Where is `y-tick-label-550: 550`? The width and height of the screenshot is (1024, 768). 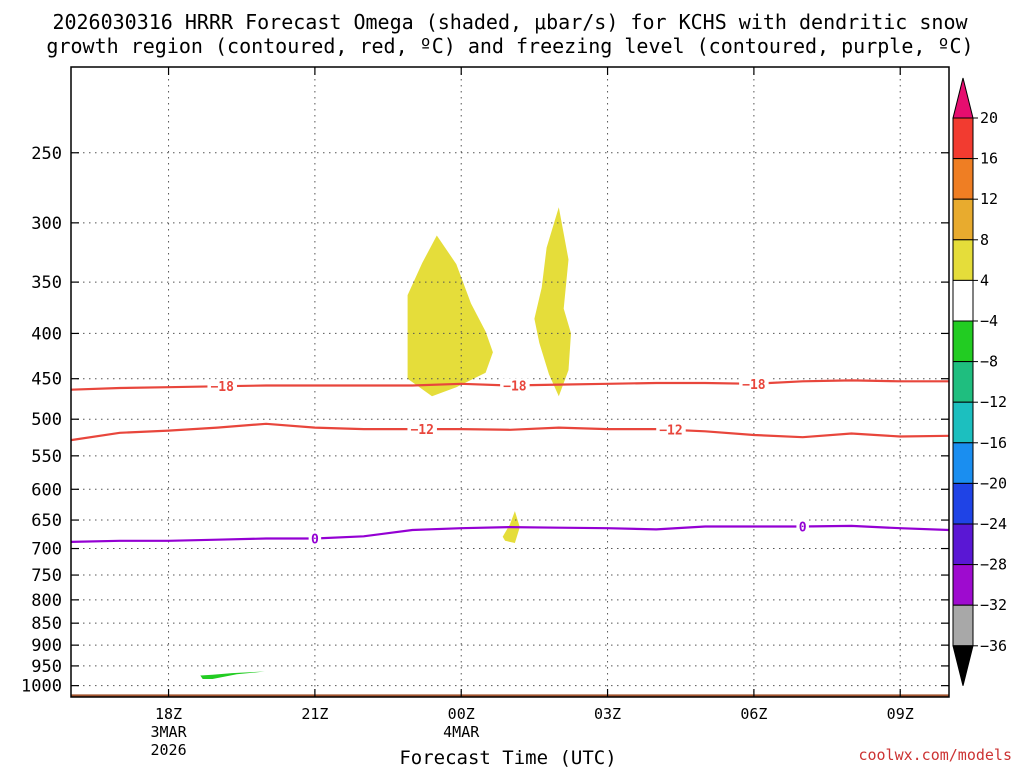
y-tick-label-550: 550 is located at coordinates (46, 457).